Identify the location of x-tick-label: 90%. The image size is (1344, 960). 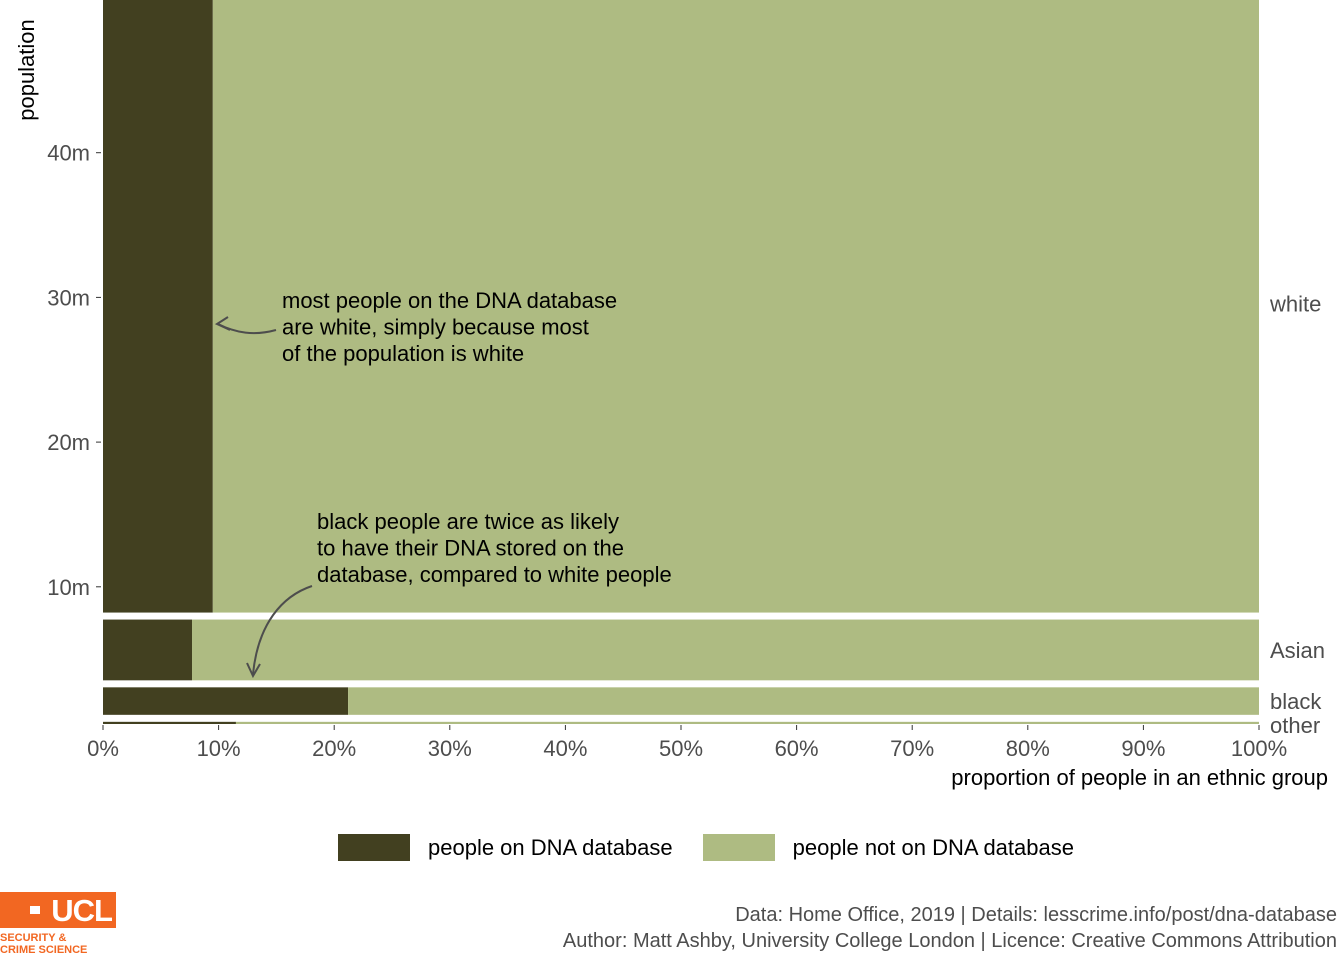
(1143, 748).